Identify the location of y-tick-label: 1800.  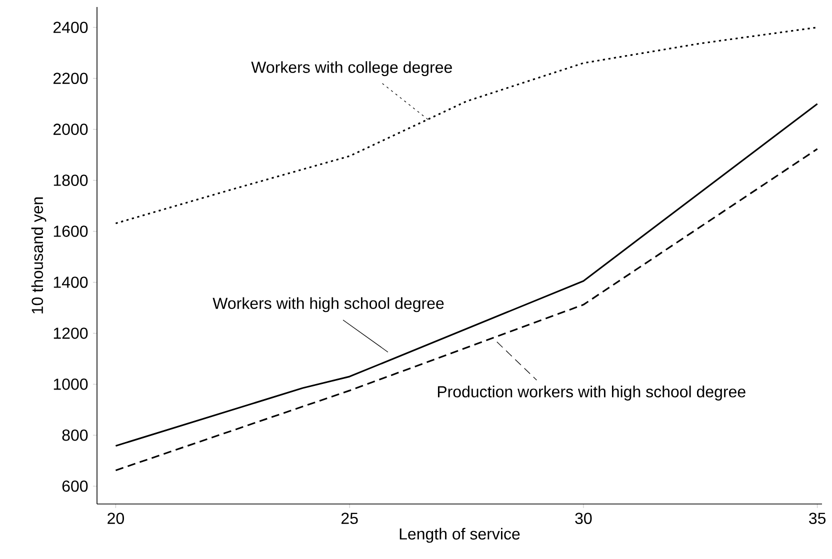
(71, 180).